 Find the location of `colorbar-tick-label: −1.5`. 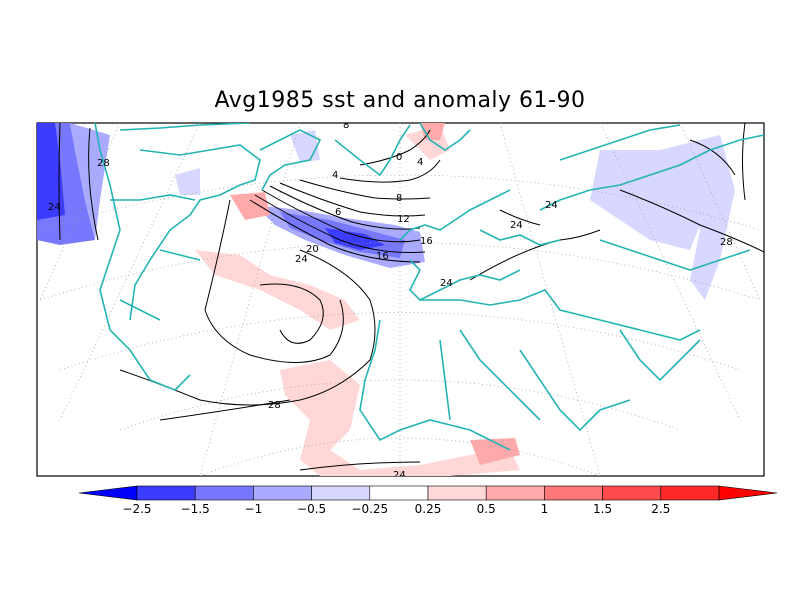

colorbar-tick-label: −1.5 is located at coordinates (195, 509).